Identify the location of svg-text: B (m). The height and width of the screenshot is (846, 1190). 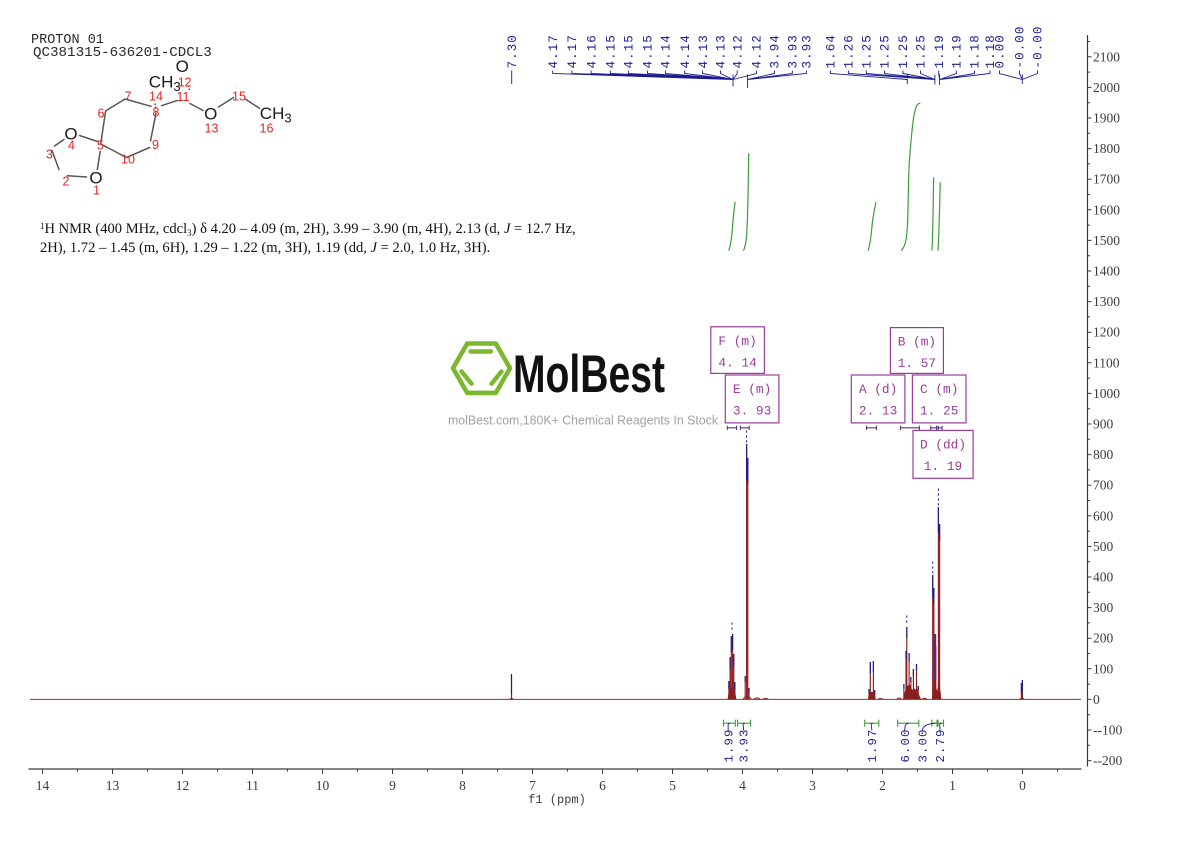
(917, 342).